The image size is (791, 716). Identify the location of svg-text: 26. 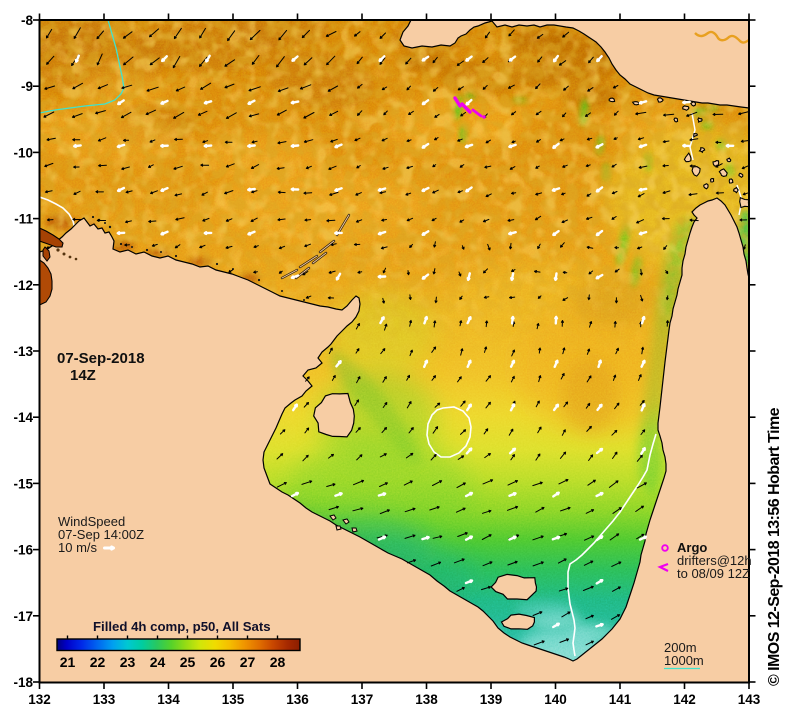
(218, 662).